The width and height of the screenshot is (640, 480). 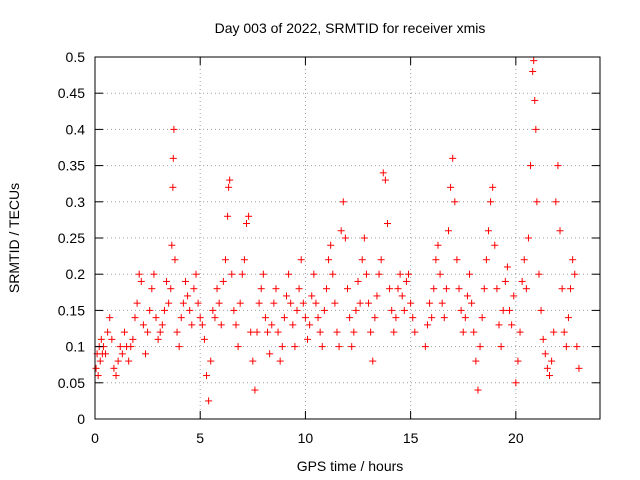 I want to click on y-tick-label: 0.1, so click(x=76, y=347).